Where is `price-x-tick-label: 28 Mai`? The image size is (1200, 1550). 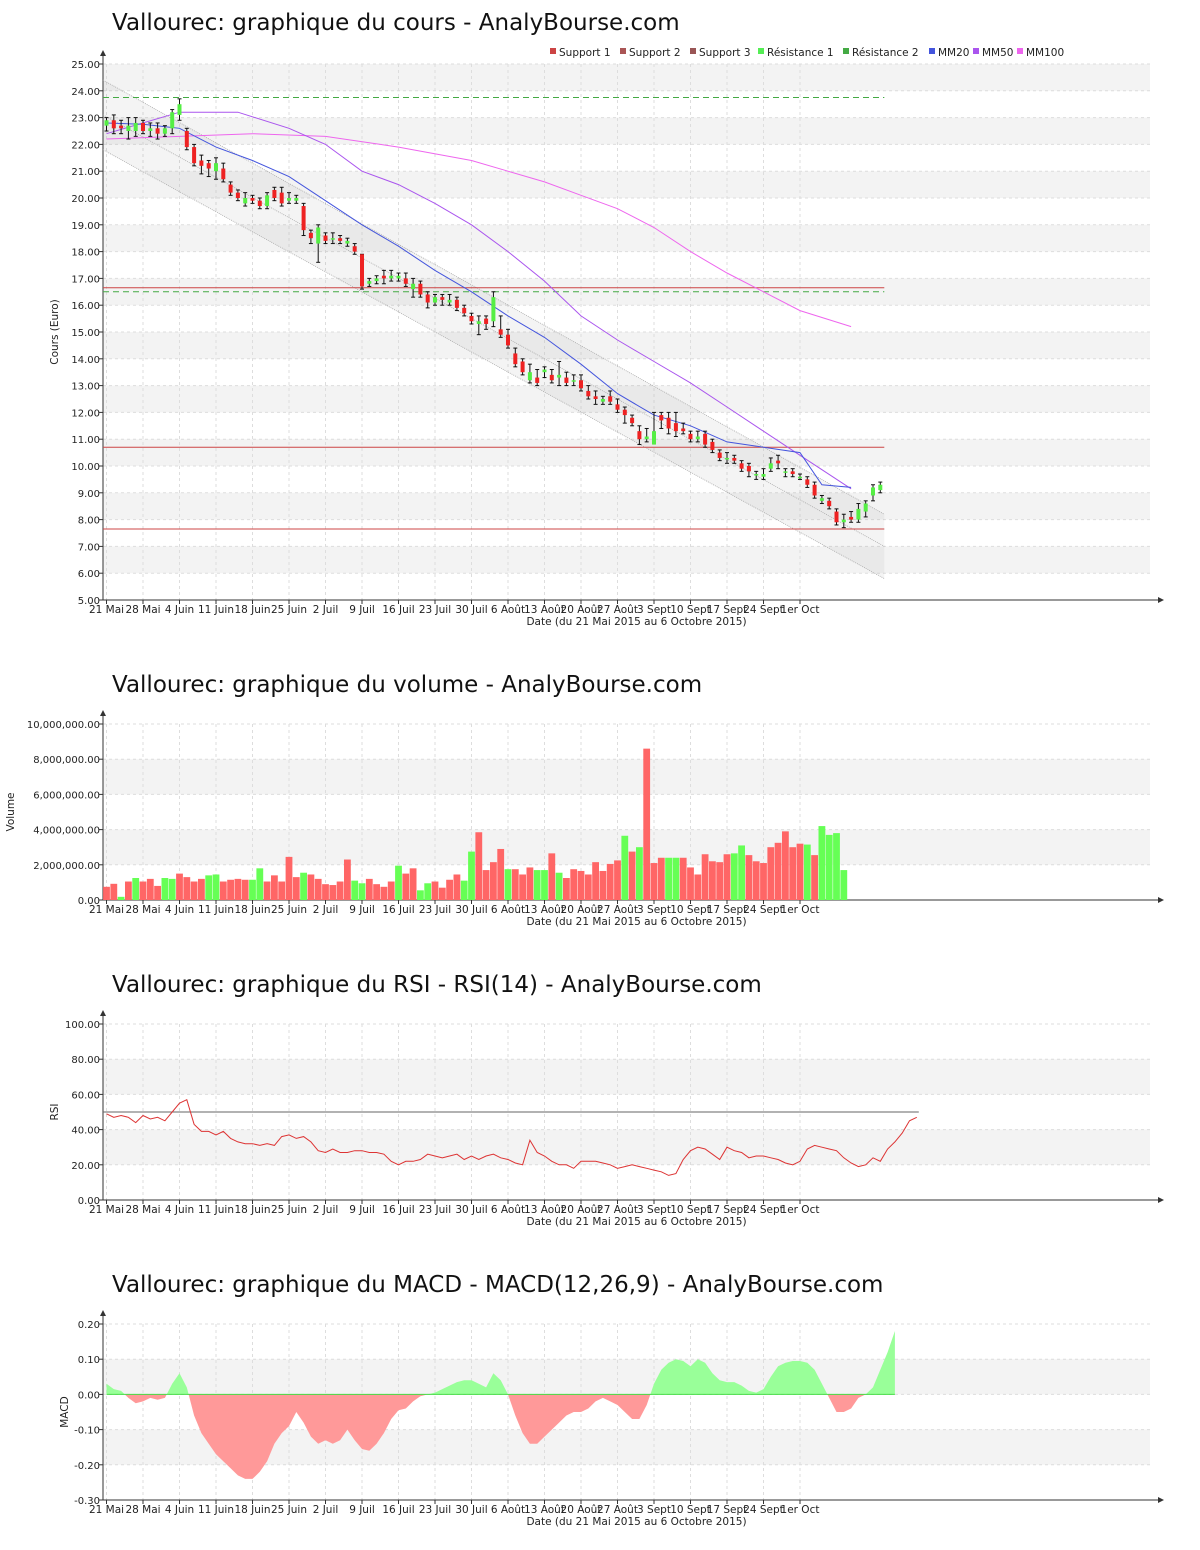 price-x-tick-label: 28 Mai is located at coordinates (142, 610).